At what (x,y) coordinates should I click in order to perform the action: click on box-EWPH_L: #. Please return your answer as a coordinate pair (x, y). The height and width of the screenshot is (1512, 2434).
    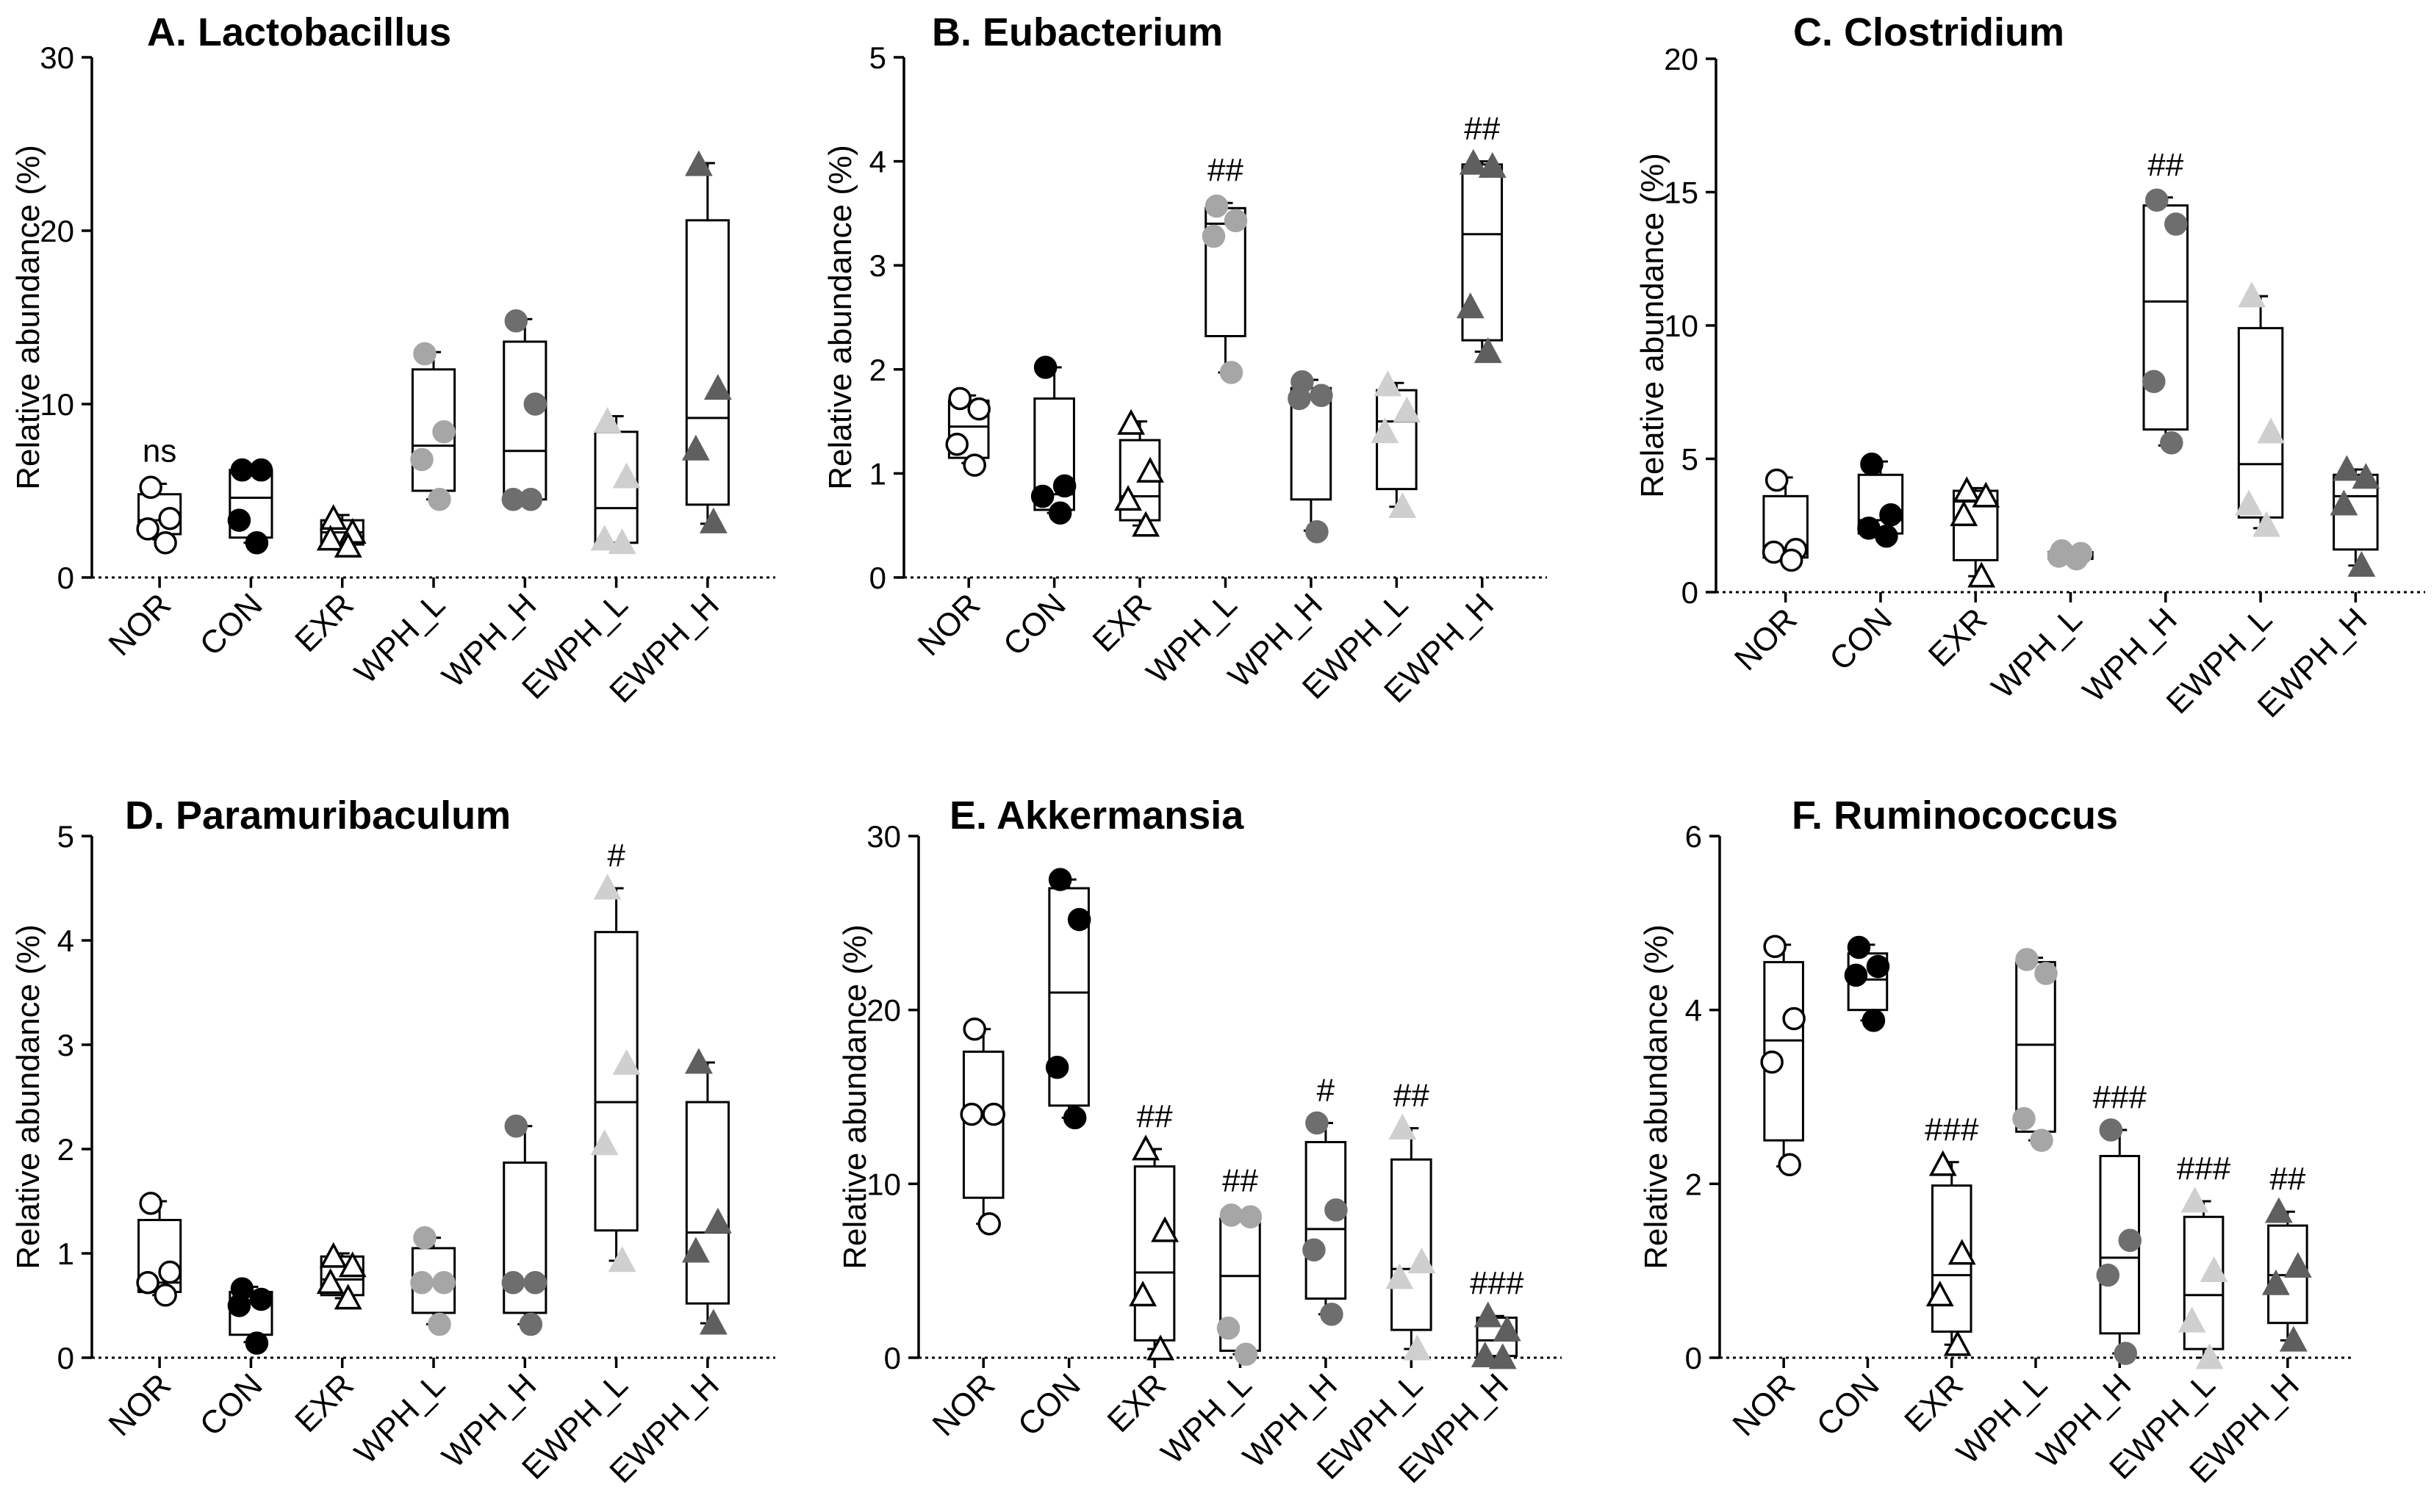
    Looking at the image, I should click on (615, 1055).